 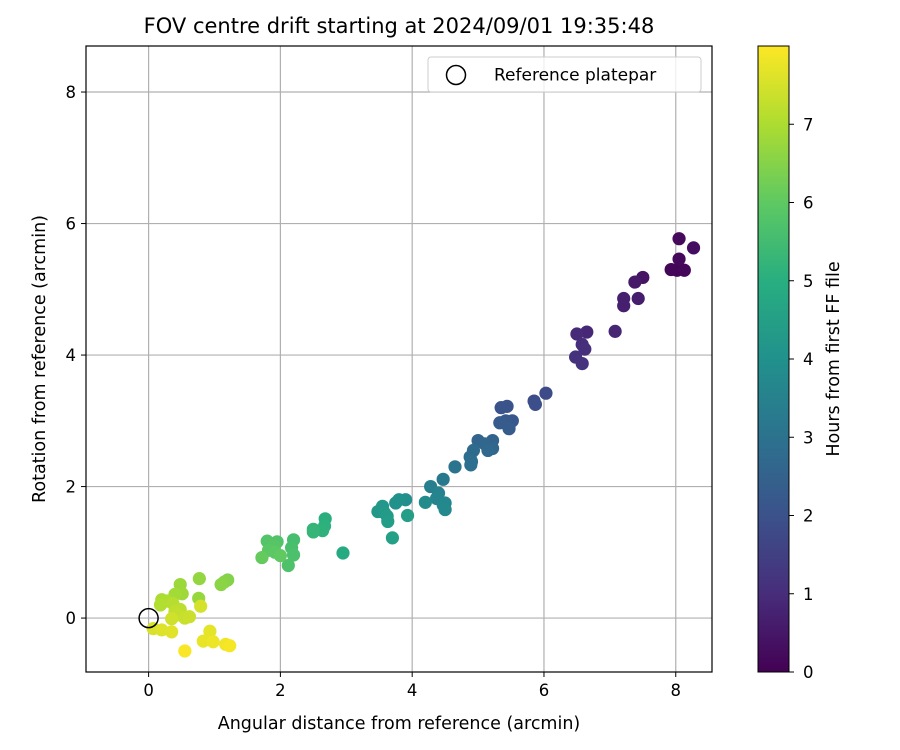 I want to click on colorbar-ticks: 0 1 2 3 4 5 6 7, so click(x=801, y=398).